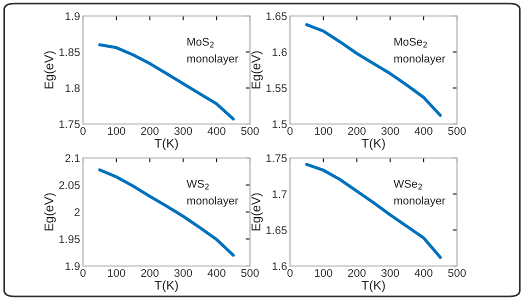 The image size is (524, 300). I want to click on annotation: MoS$_{2}$ monolayer, so click(212, 51).